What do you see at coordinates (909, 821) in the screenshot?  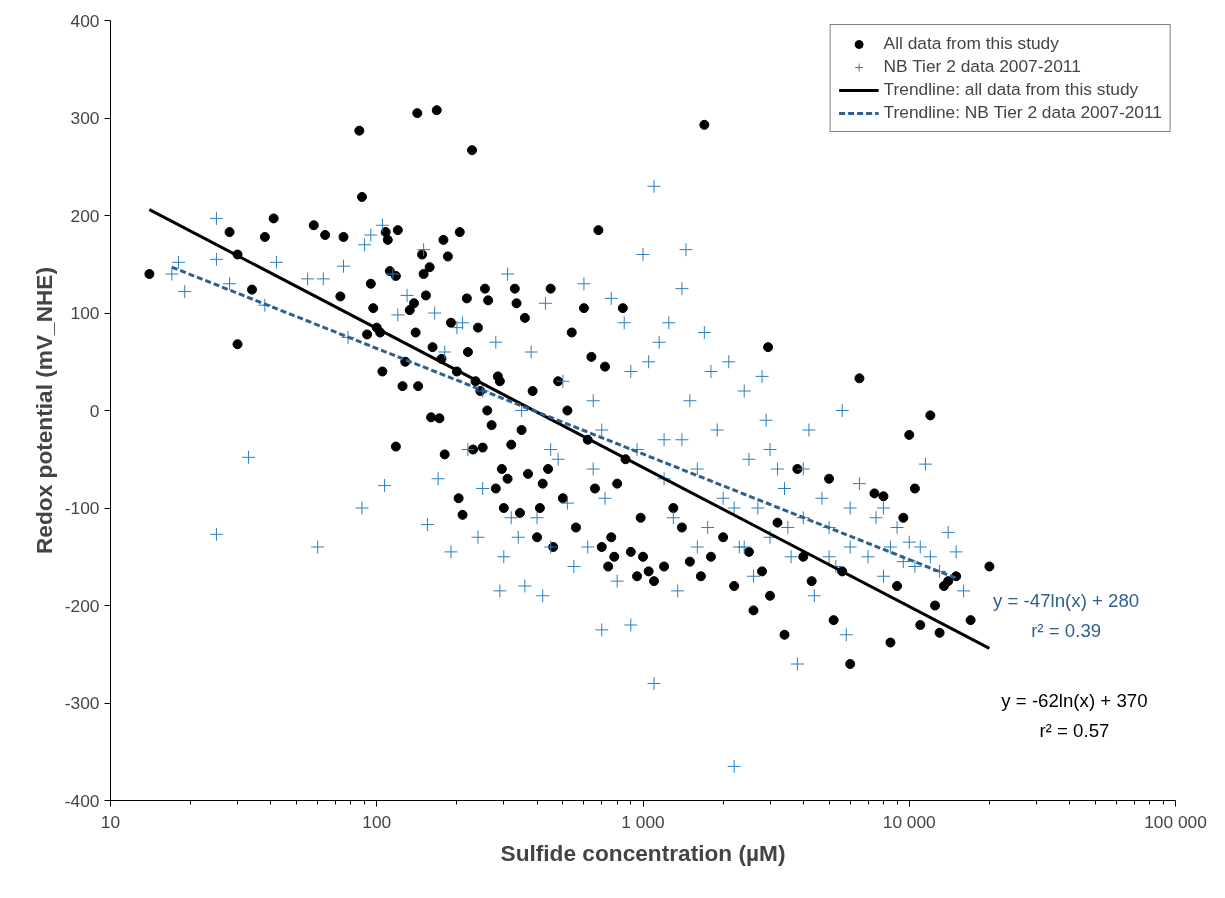 I see `x-tick-label: 10 000` at bounding box center [909, 821].